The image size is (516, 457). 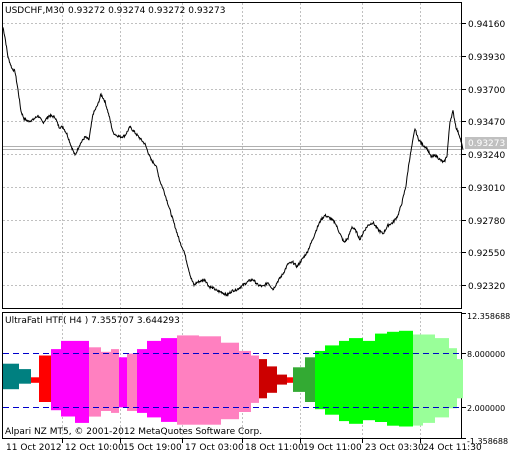 I want to click on indicator-scale: 12.358688 8.000000 2.000000 -1.358688, so click(x=486, y=379).